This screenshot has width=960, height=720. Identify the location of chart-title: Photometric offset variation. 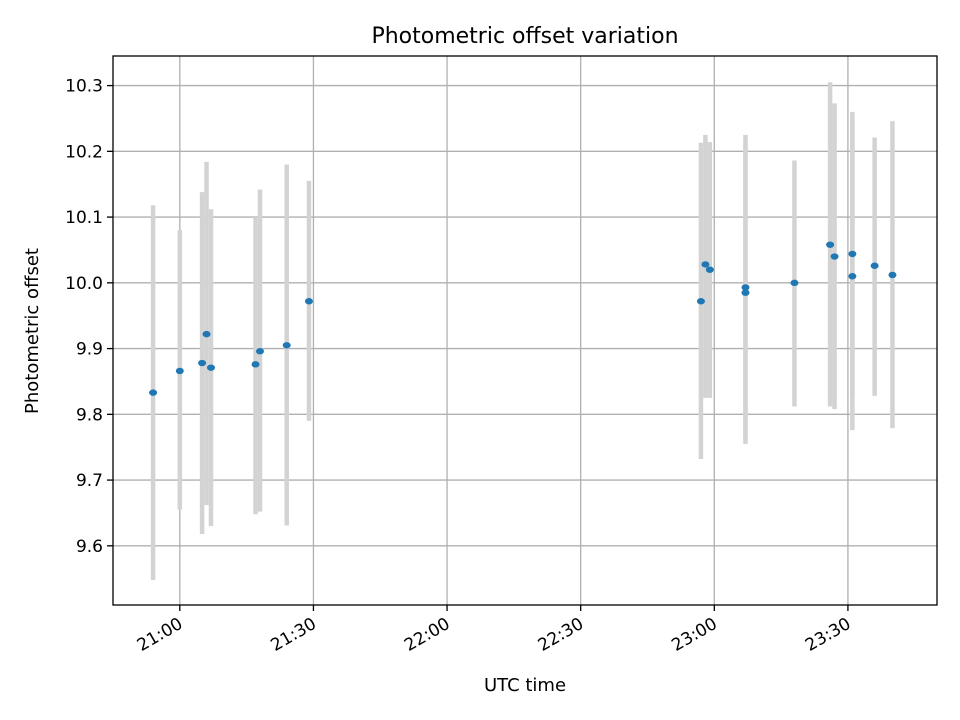
(524, 36).